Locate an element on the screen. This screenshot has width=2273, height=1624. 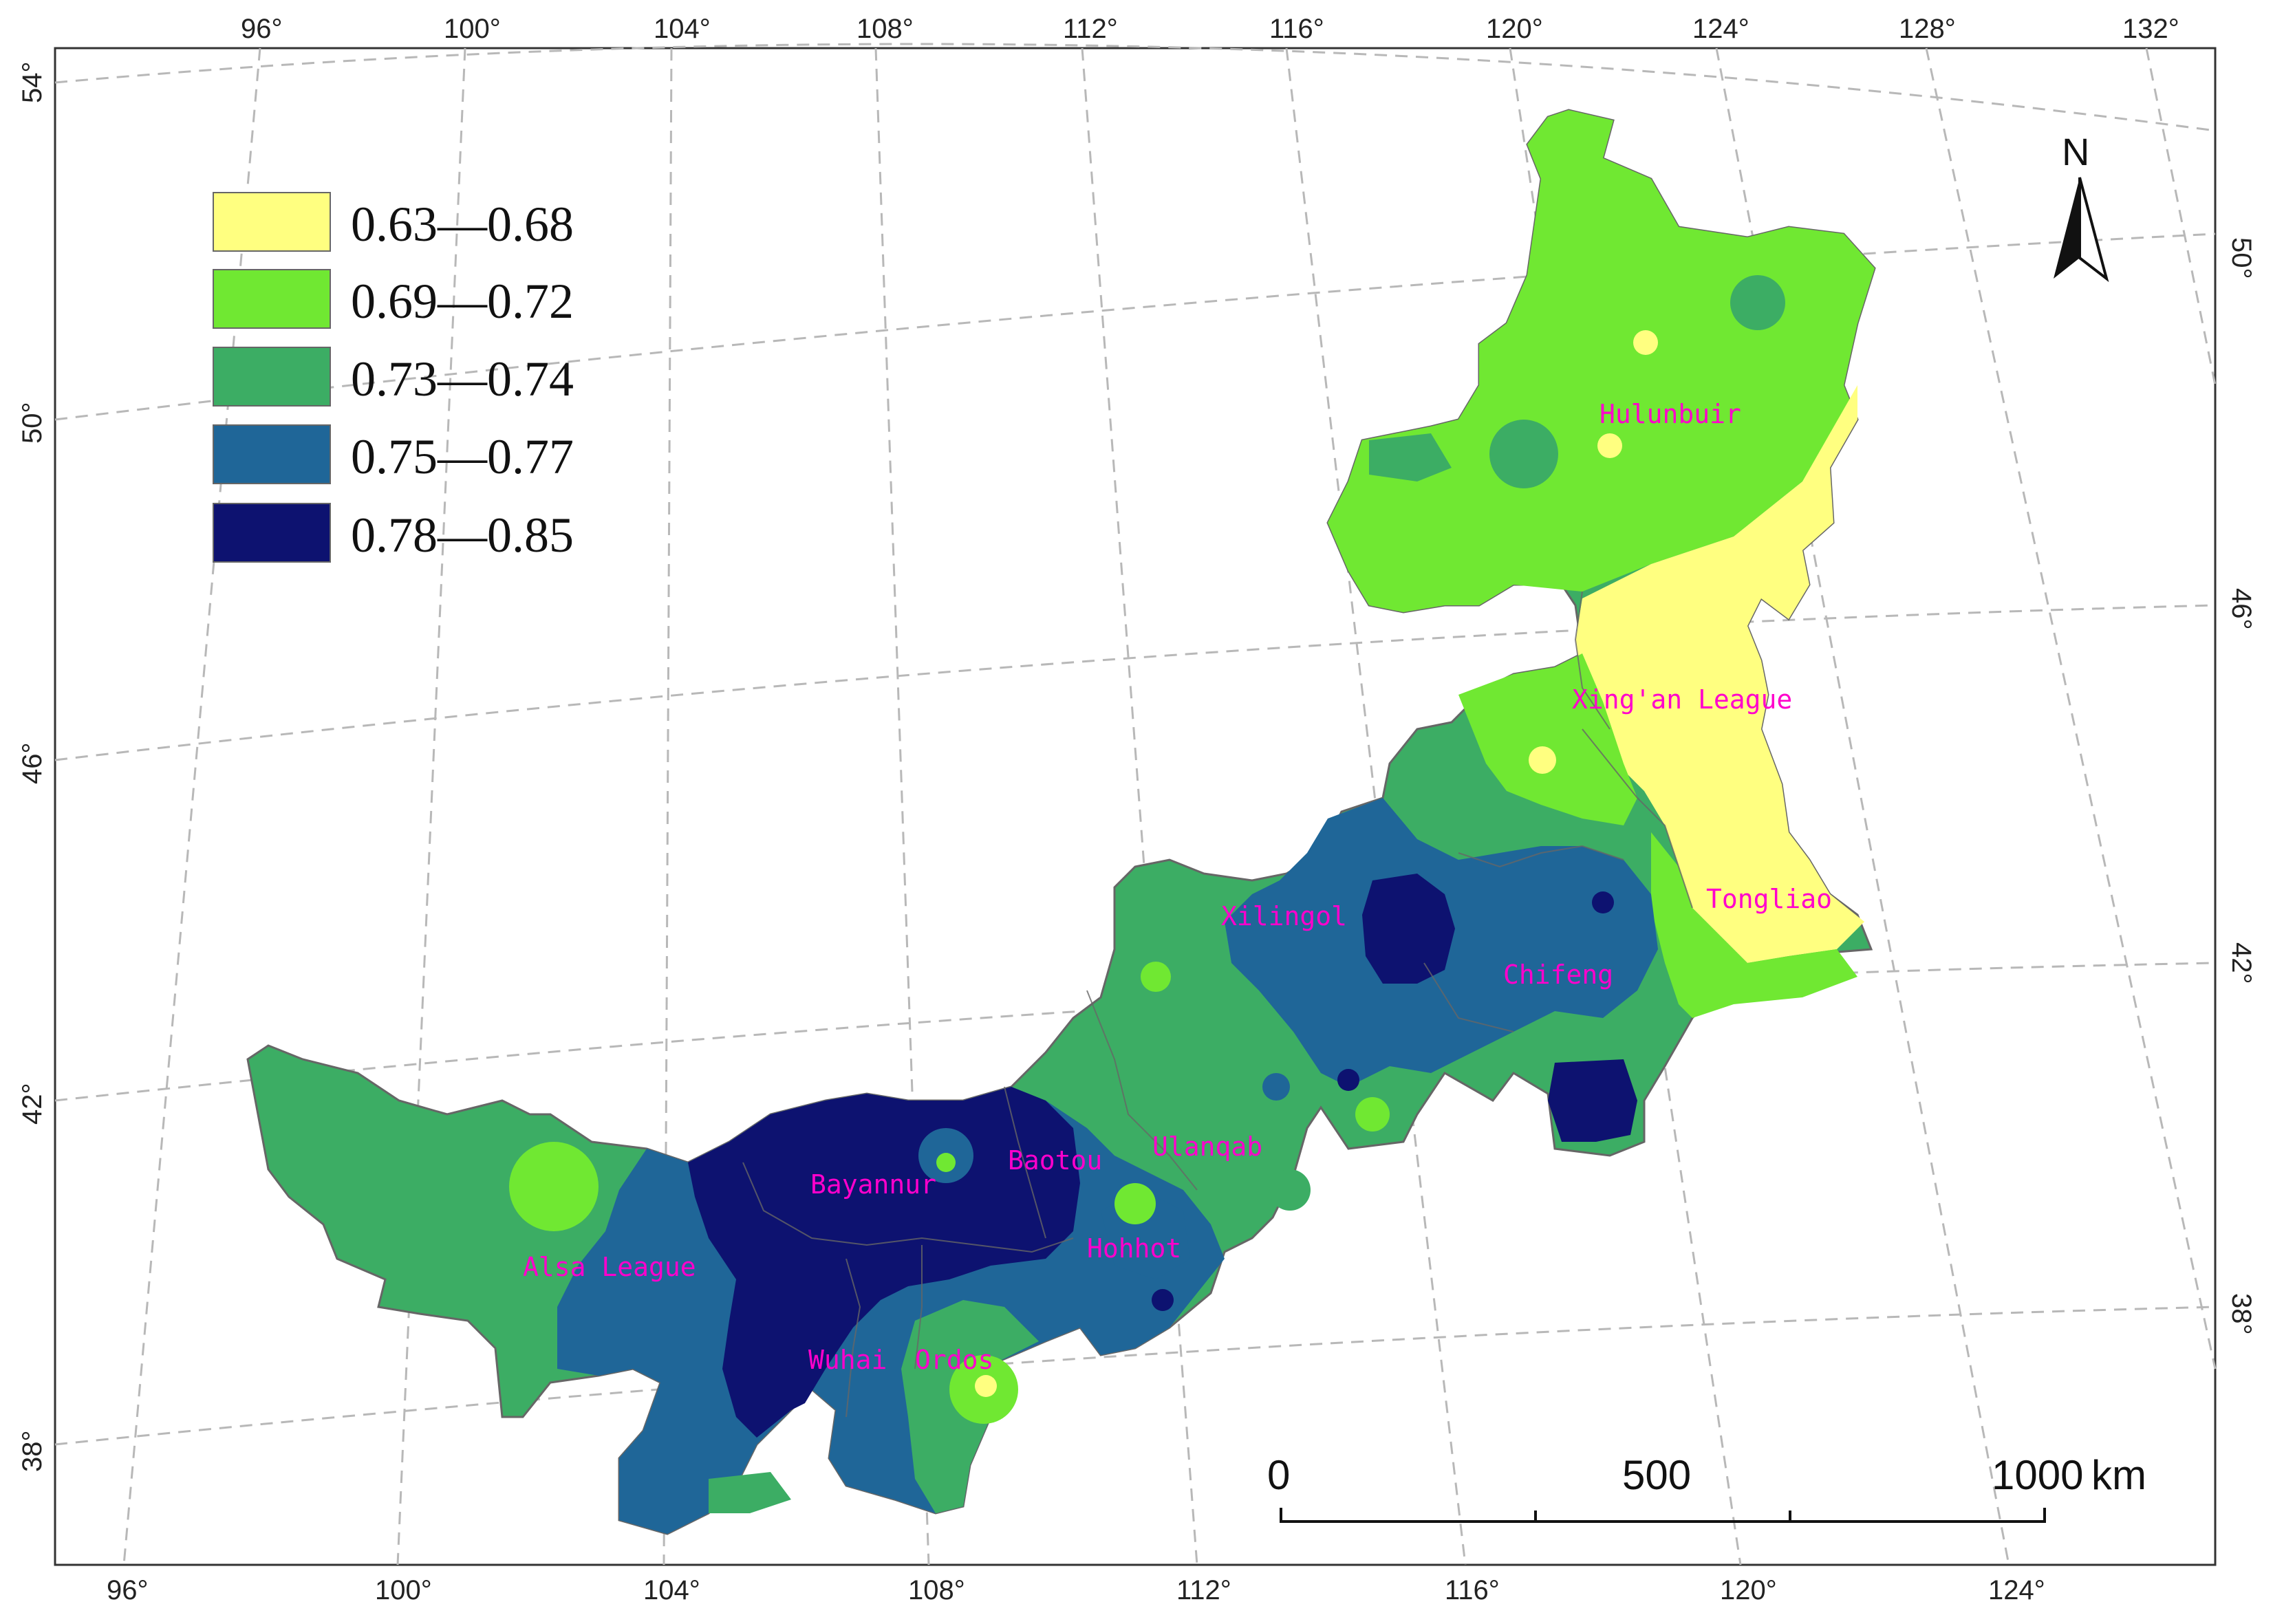
top-tick-label: 112° is located at coordinates (1090, 29).